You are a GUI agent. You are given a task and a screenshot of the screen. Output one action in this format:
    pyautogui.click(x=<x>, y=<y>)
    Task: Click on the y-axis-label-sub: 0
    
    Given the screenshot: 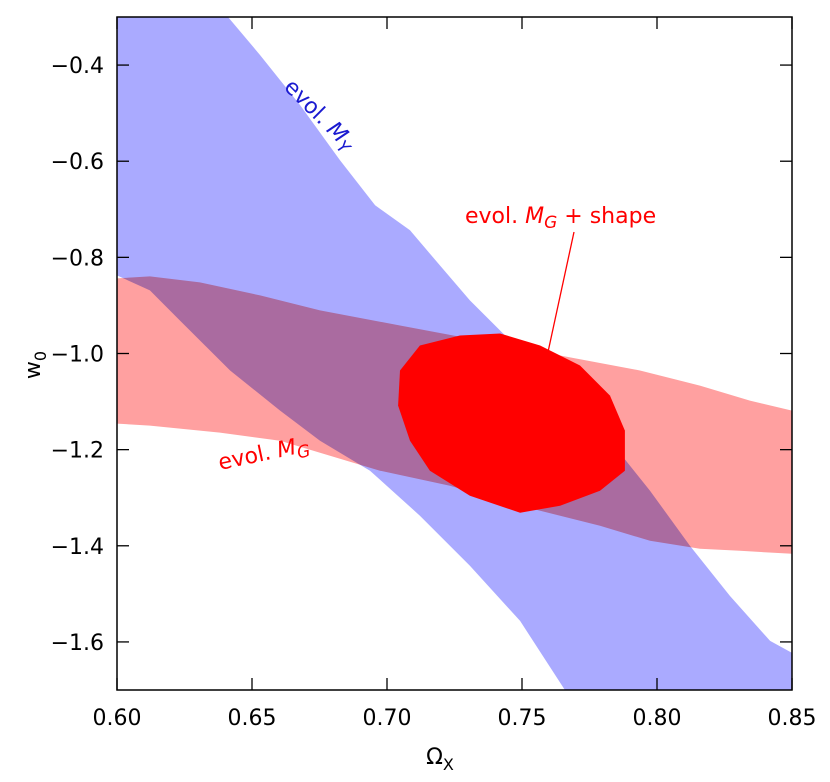 What is the action you would take?
    pyautogui.click(x=40, y=356)
    